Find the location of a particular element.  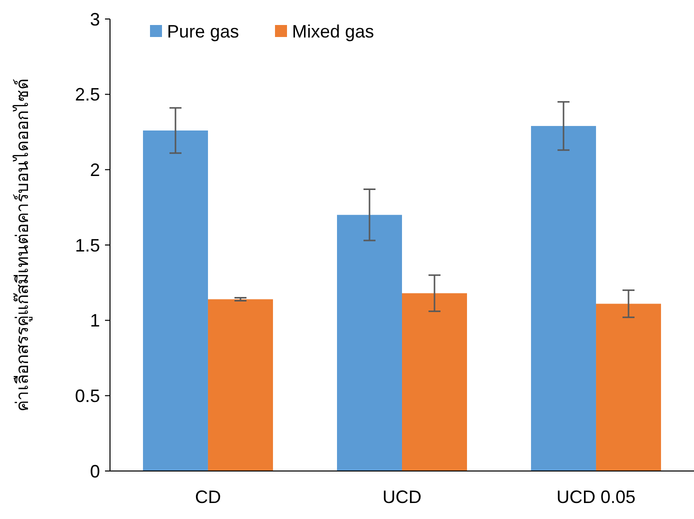

legend-label: Mixed gas is located at coordinates (333, 31).